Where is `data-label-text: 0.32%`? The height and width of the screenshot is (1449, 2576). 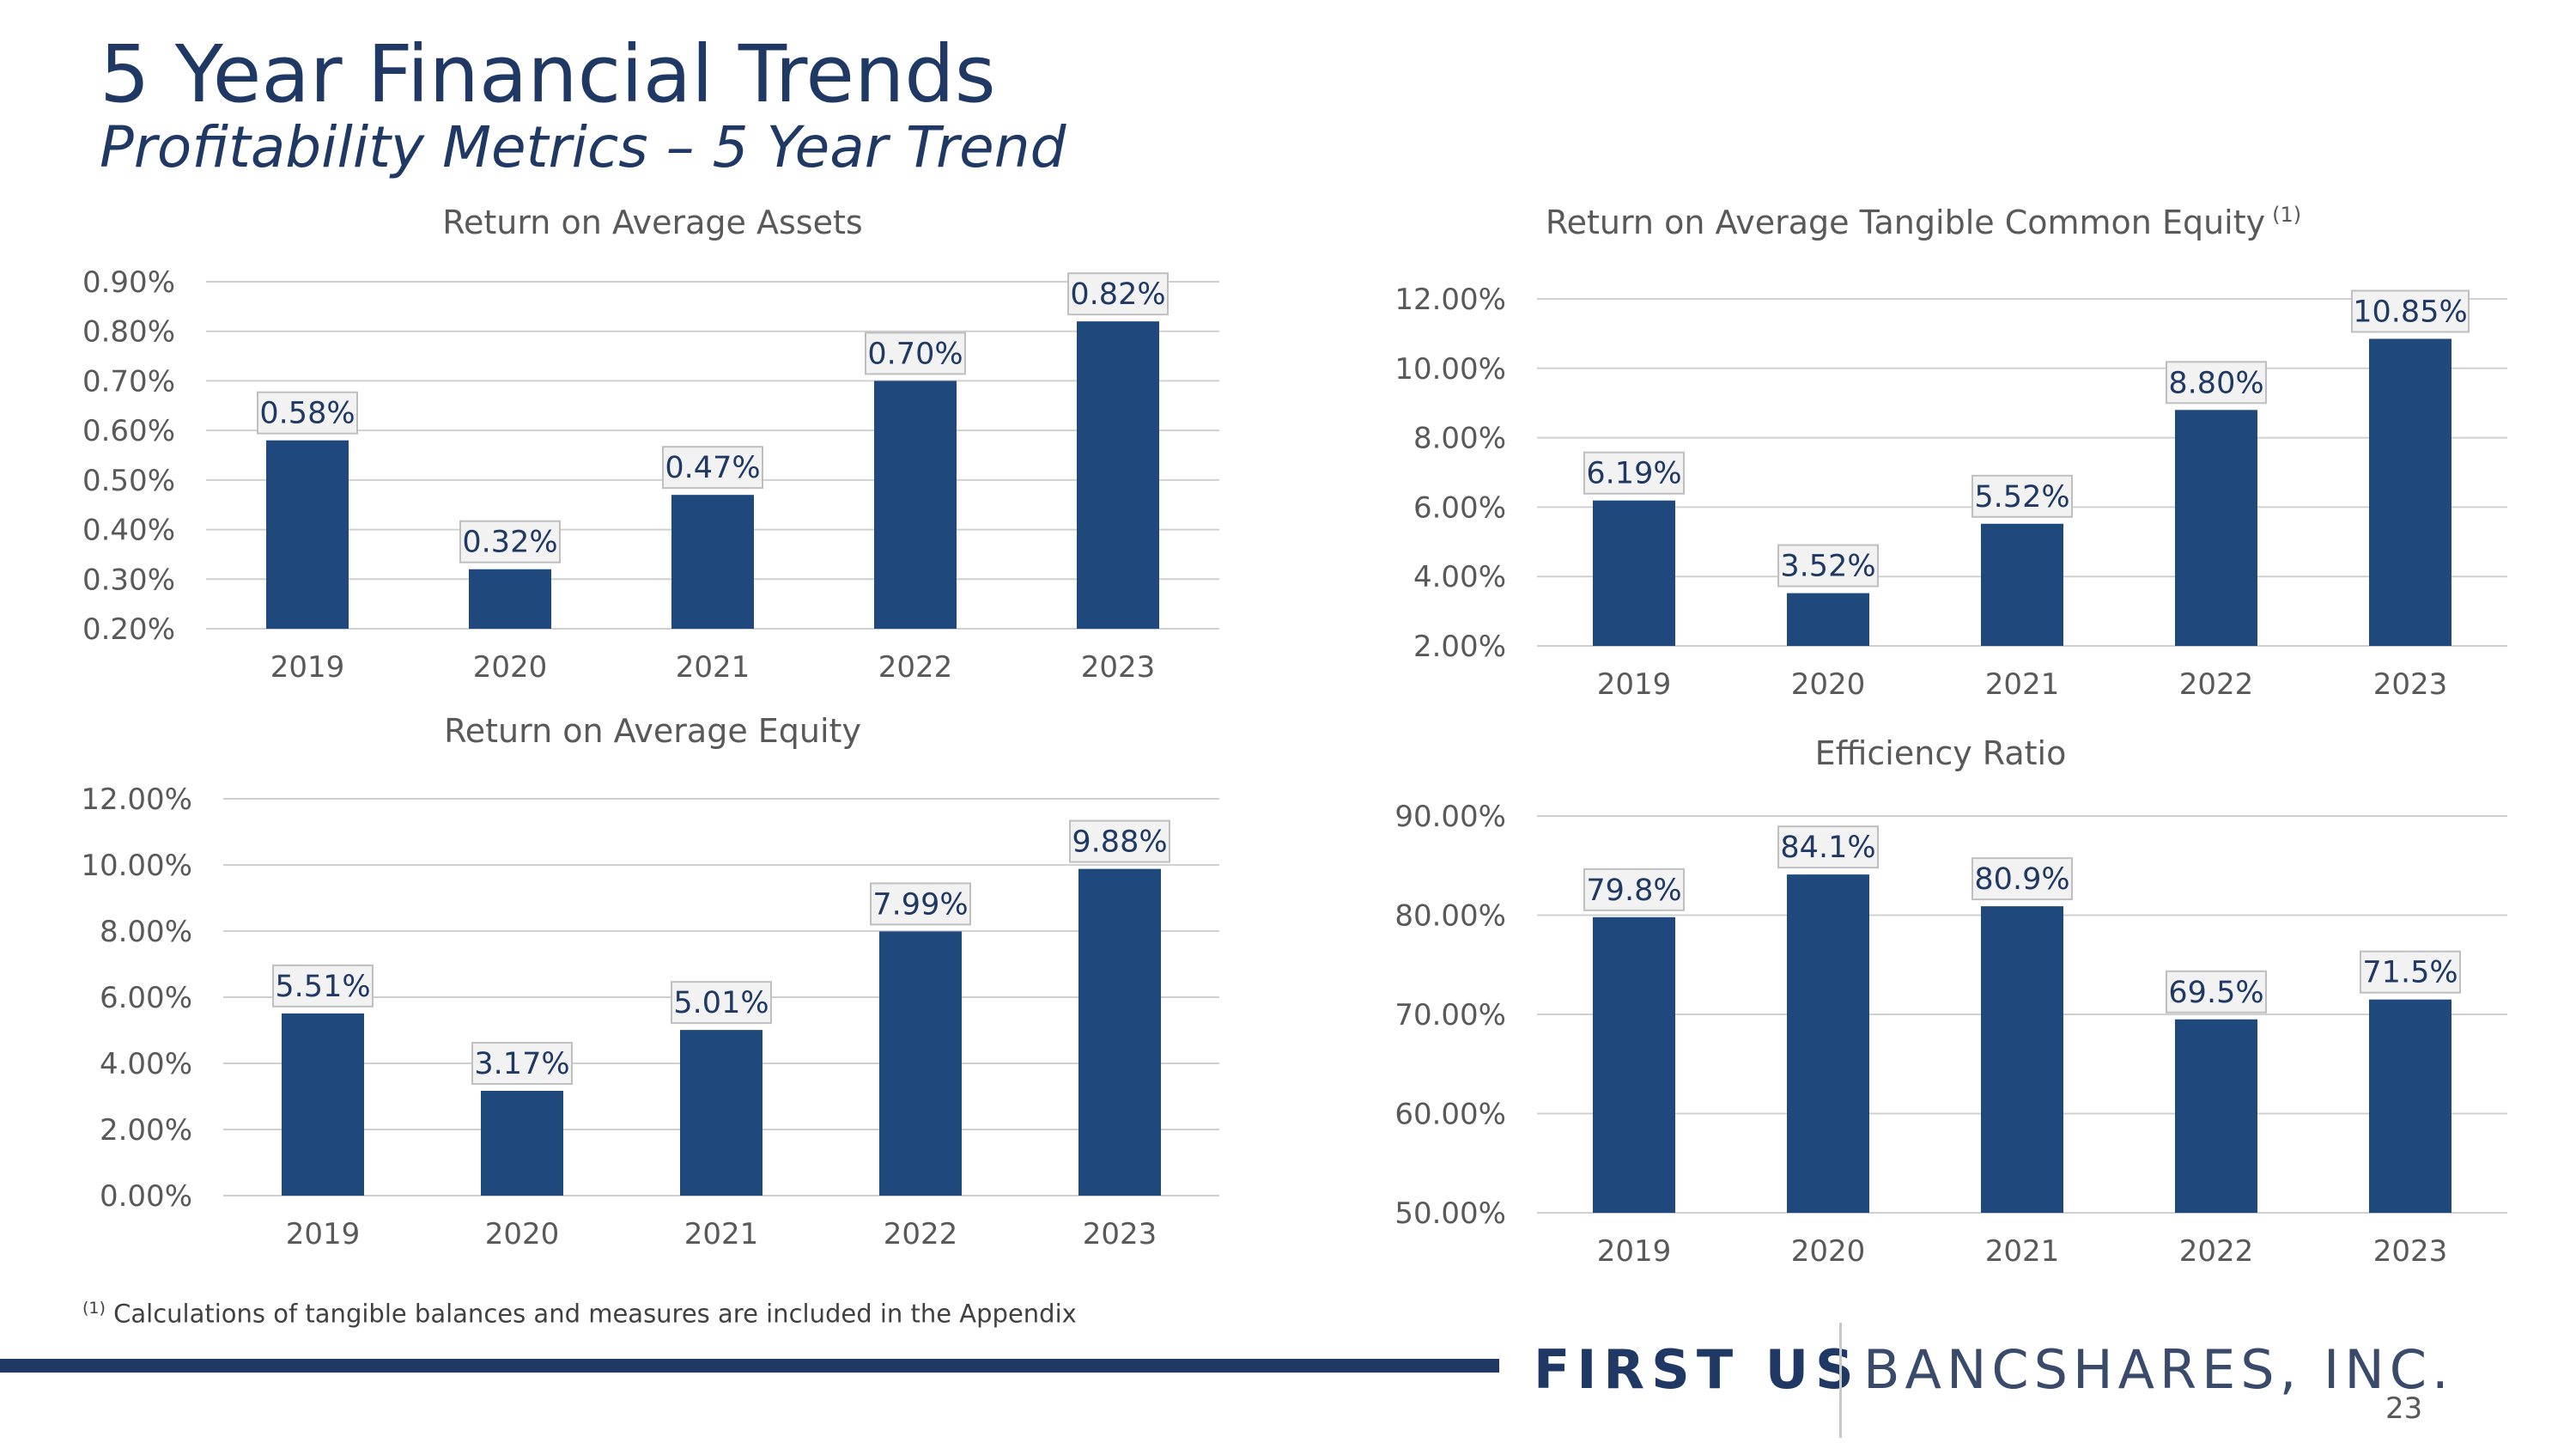
data-label-text: 0.32% is located at coordinates (510, 543).